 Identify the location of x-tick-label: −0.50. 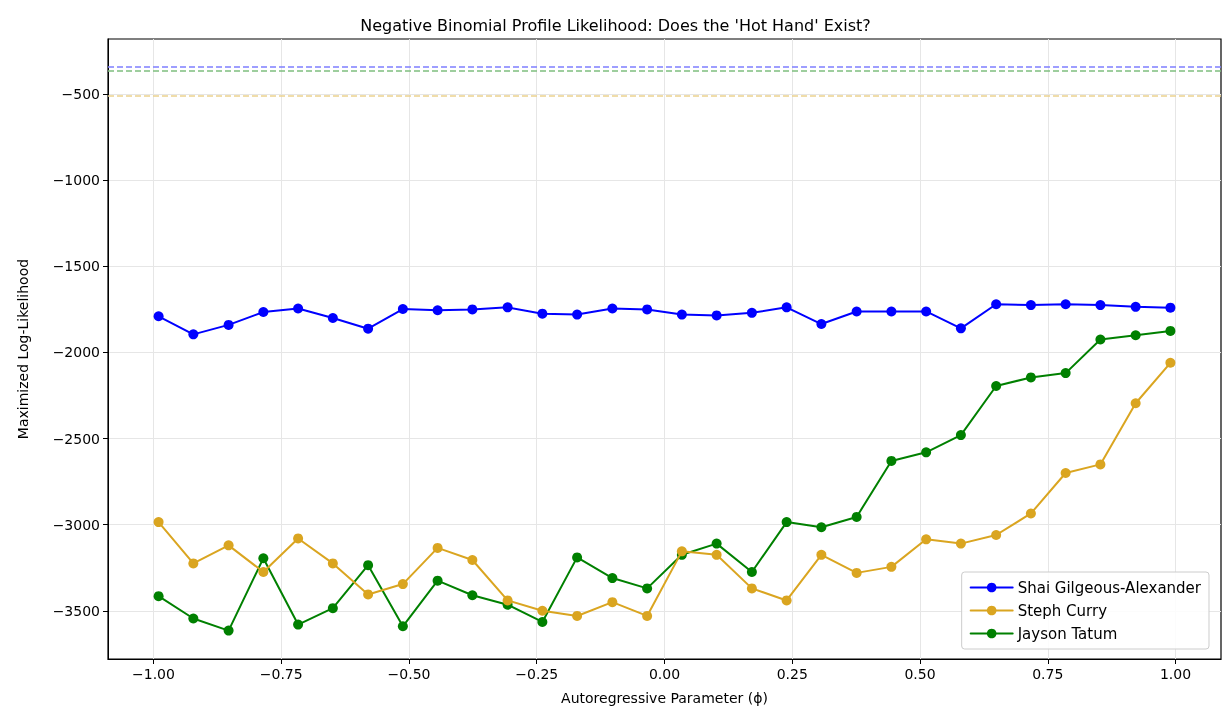
(409, 674).